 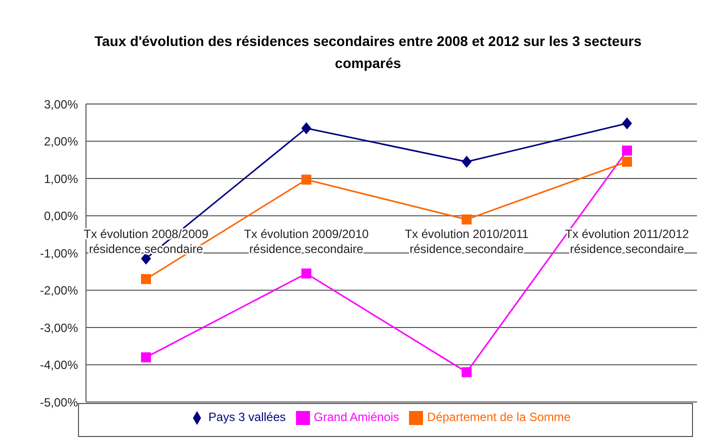 I want to click on y-tick-label: 3,00%, so click(x=61, y=104).